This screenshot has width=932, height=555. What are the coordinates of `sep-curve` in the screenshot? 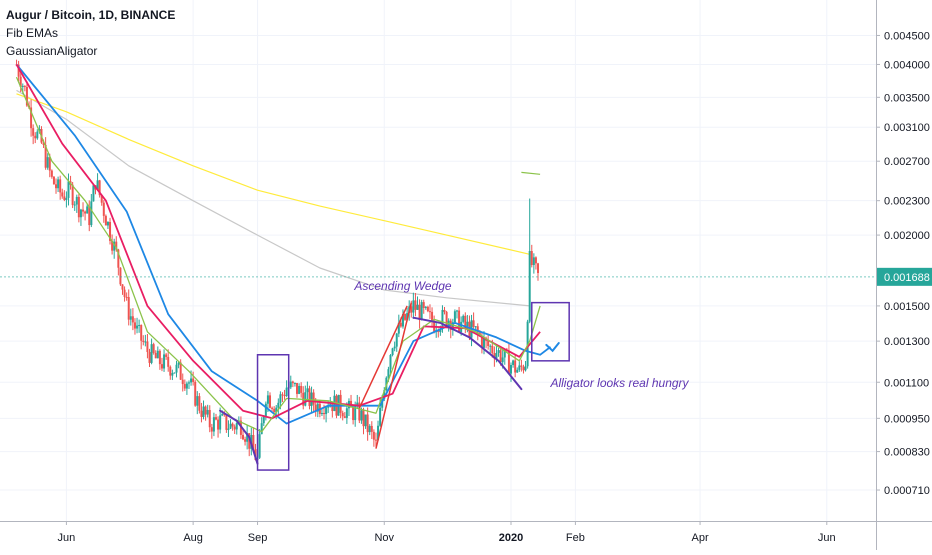 It's located at (239, 437).